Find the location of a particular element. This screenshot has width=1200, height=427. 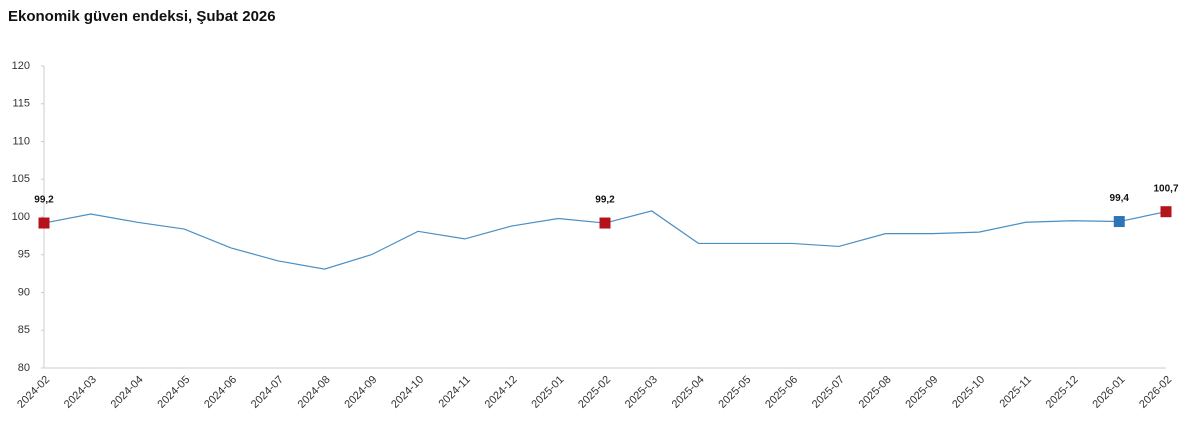

x-tick-label: 2024-03 is located at coordinates (80, 392).